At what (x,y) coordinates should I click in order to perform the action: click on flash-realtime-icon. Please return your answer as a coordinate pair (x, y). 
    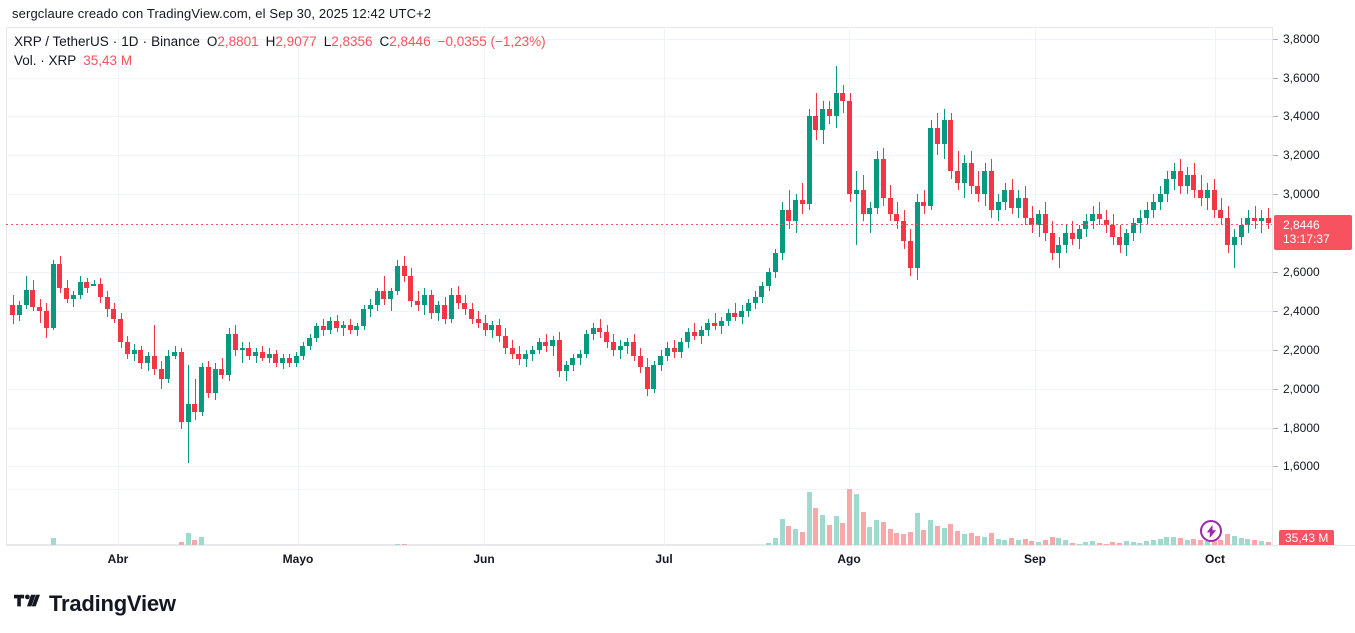
    Looking at the image, I should click on (1211, 531).